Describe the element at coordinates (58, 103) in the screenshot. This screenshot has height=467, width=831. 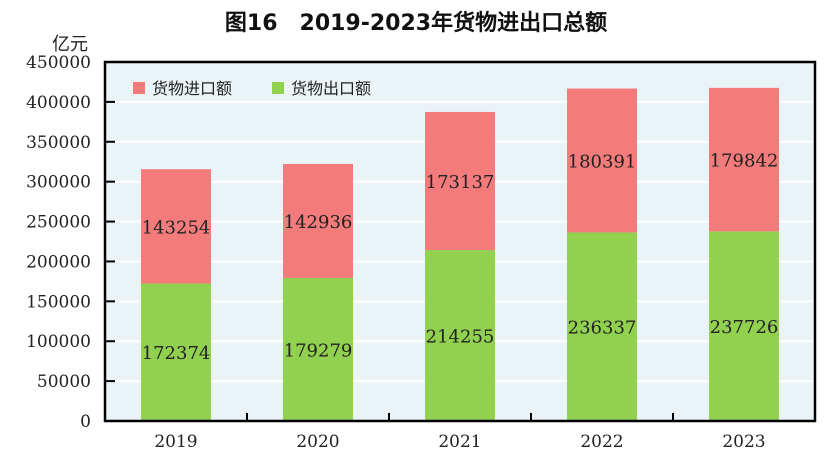
I see `y-tick-label: 400000` at that location.